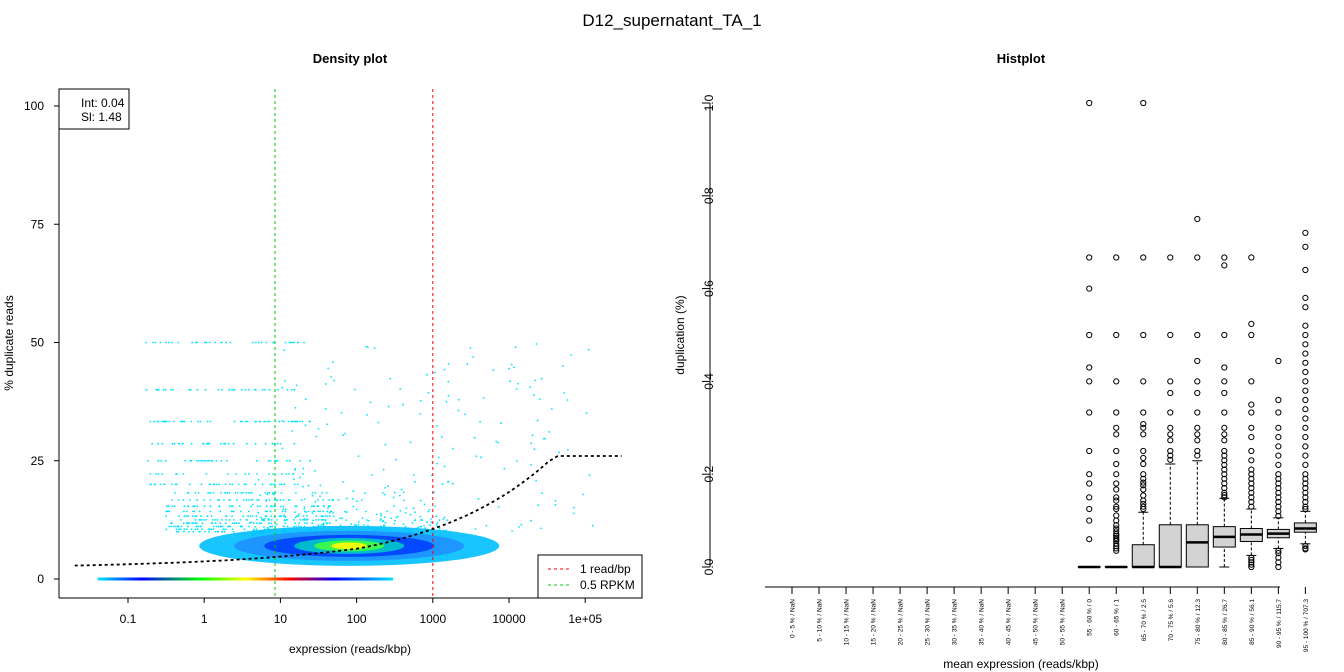  I want to click on hist-box, so click(1089, 334).